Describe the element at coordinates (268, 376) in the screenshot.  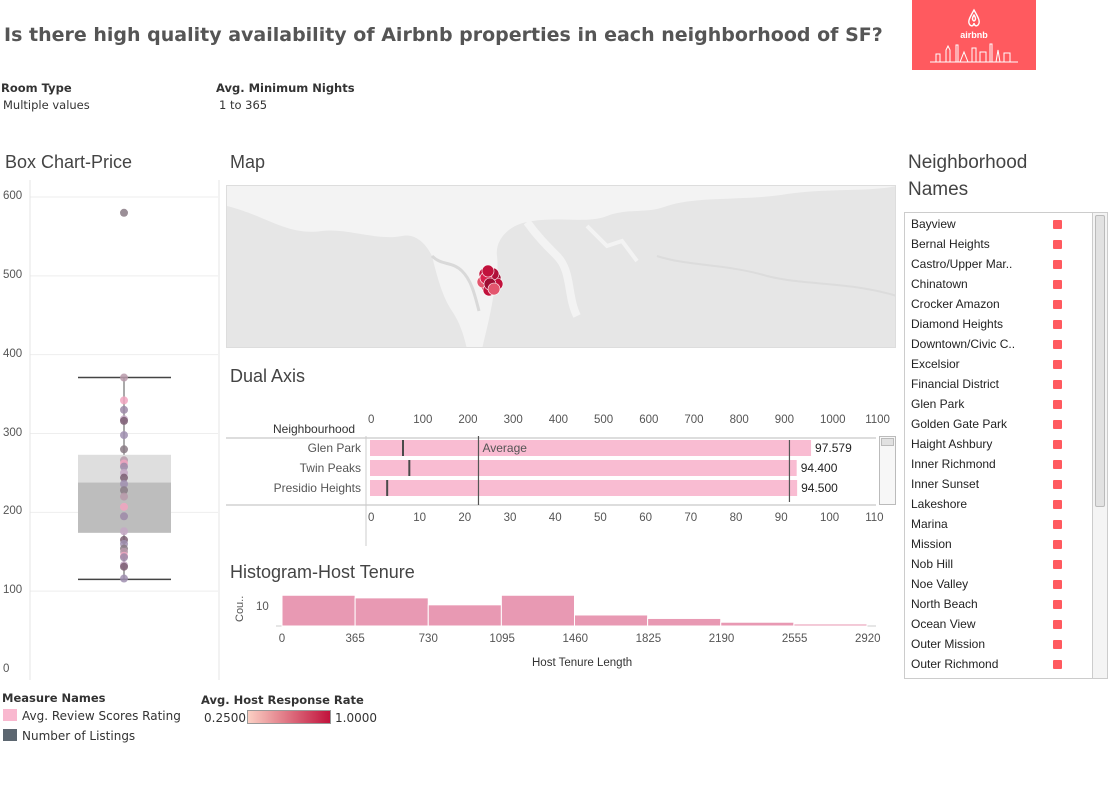
I see `dual-axis-title: Dual Axis` at that location.